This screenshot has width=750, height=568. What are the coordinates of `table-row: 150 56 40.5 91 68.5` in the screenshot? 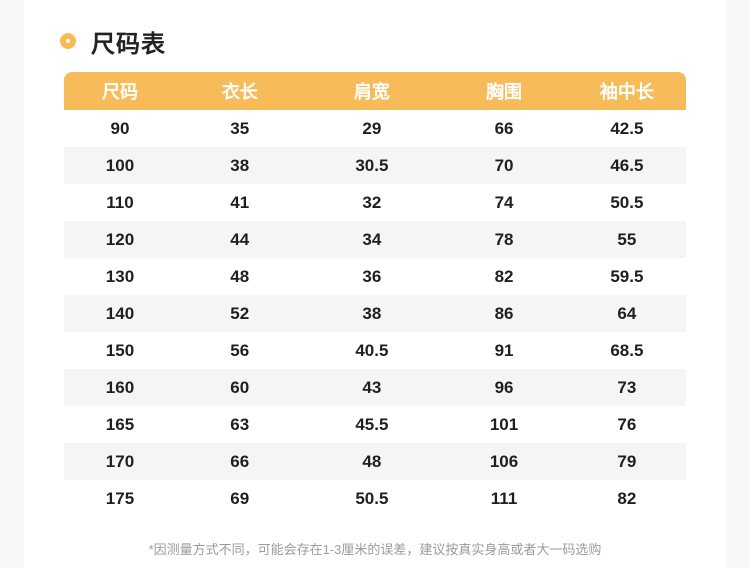 It's located at (375, 350).